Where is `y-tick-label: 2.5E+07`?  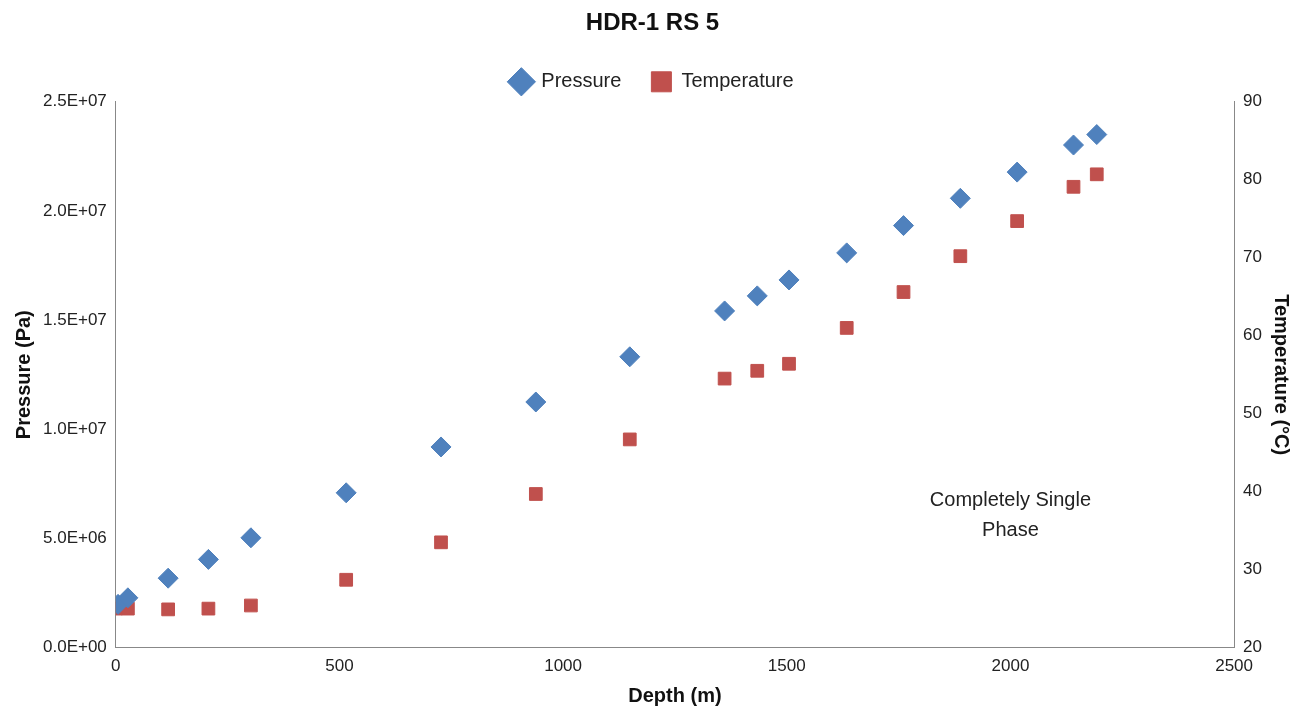
y-tick-label: 2.5E+07 is located at coordinates (75, 101).